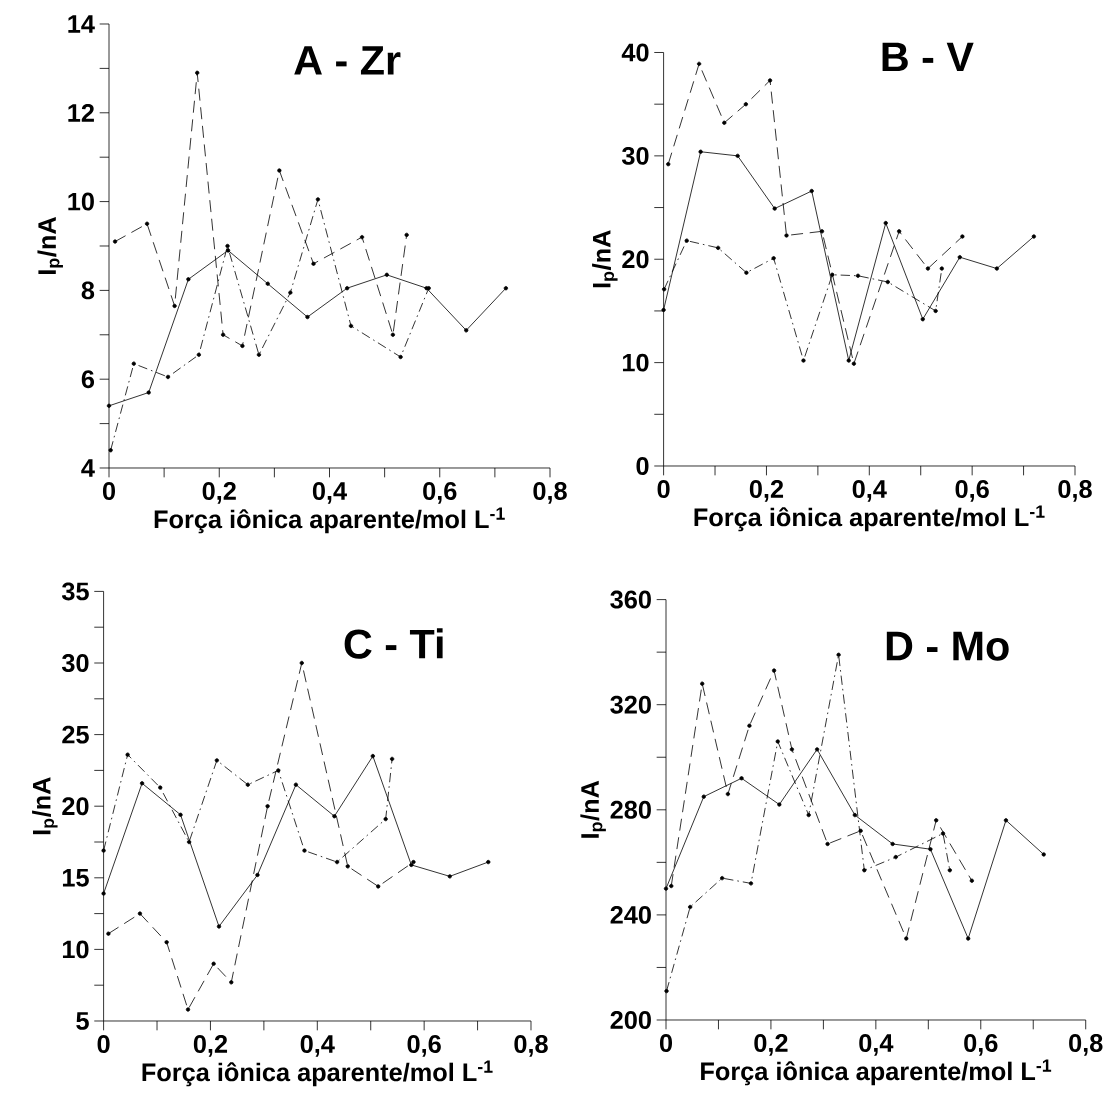 This screenshot has width=1111, height=1111. What do you see at coordinates (630, 1020) in the screenshot?
I see `y-tick-label: 200` at bounding box center [630, 1020].